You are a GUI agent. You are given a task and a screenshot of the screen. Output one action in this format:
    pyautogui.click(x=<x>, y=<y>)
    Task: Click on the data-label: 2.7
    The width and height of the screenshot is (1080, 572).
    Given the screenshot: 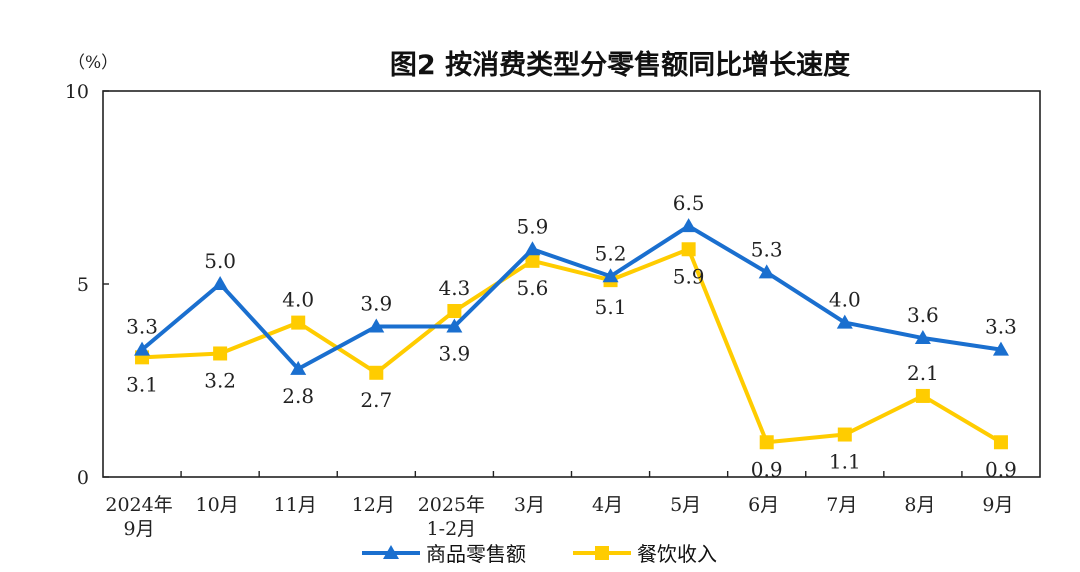 What is the action you would take?
    pyautogui.click(x=376, y=400)
    